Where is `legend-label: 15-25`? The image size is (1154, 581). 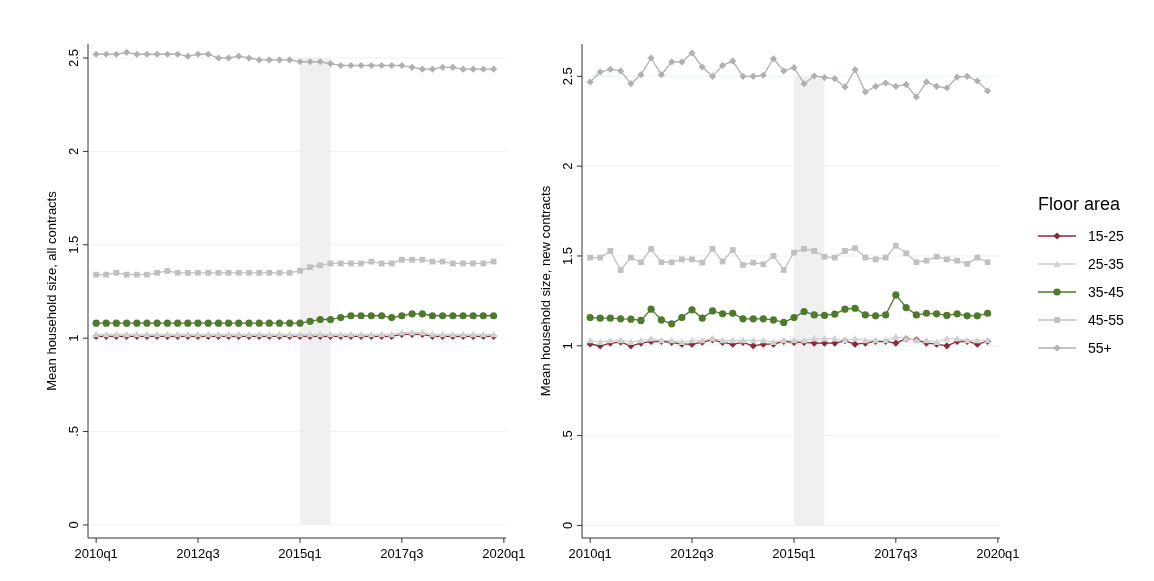
legend-label: 15-25 is located at coordinates (1106, 236).